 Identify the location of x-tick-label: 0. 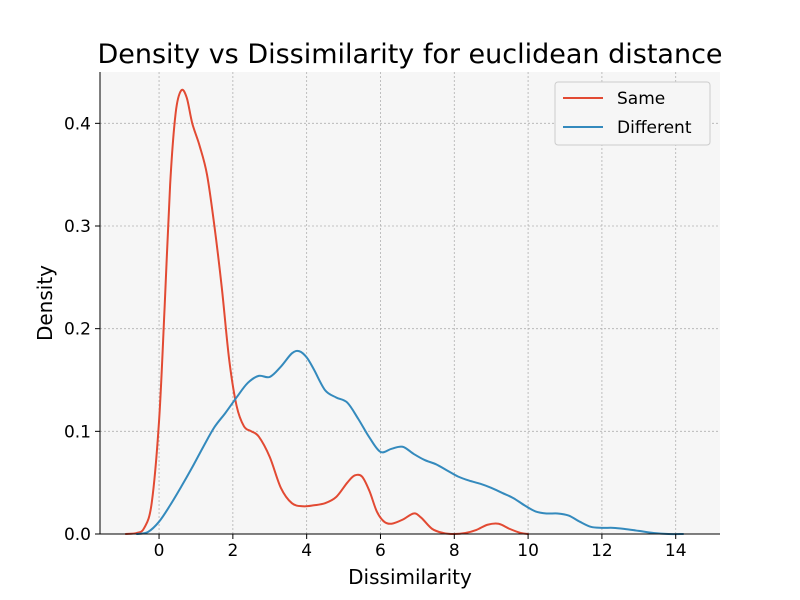
(159, 551).